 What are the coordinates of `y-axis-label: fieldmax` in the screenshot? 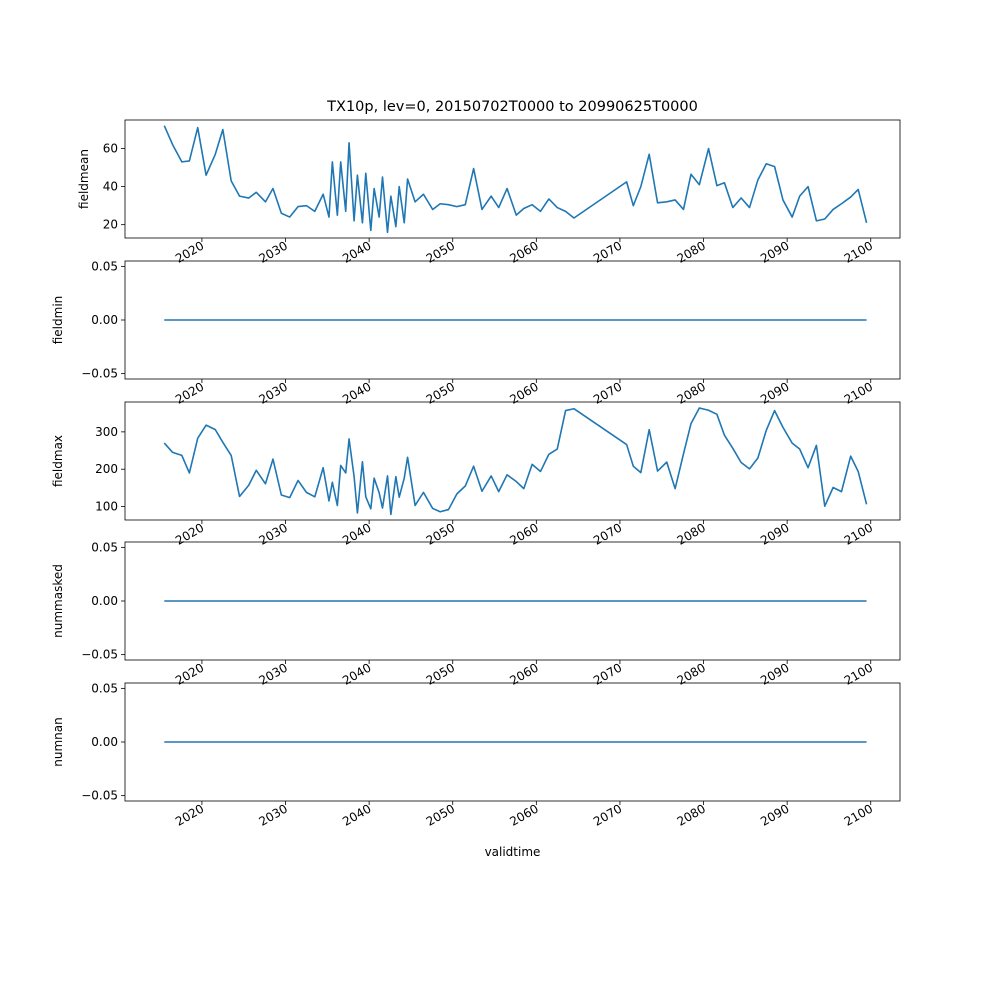 It's located at (58, 461).